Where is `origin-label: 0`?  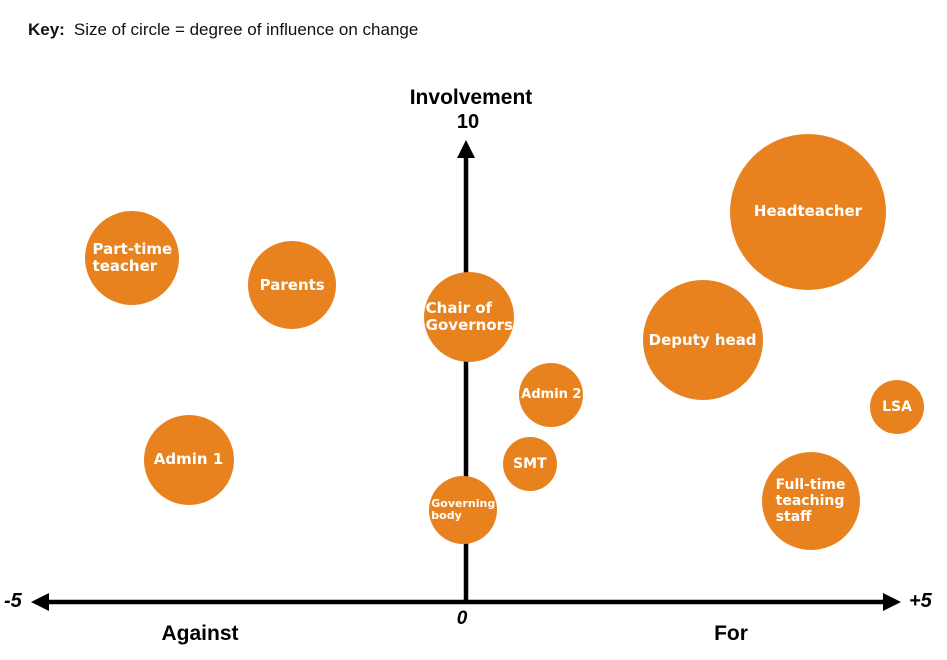
origin-label: 0 is located at coordinates (462, 618).